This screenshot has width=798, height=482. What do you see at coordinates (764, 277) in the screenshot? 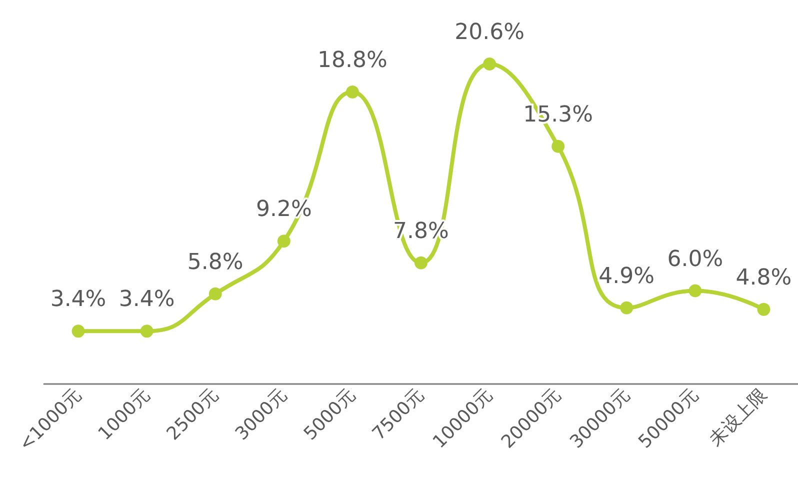
I see `data-label: 4.8%` at bounding box center [764, 277].